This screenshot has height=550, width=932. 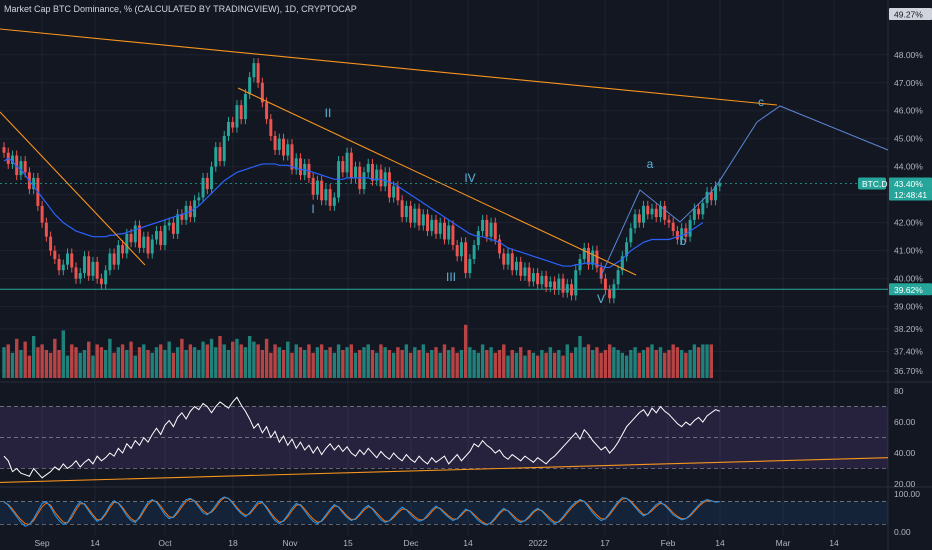 I want to click on last-price-badge-bg, so click(x=910, y=183).